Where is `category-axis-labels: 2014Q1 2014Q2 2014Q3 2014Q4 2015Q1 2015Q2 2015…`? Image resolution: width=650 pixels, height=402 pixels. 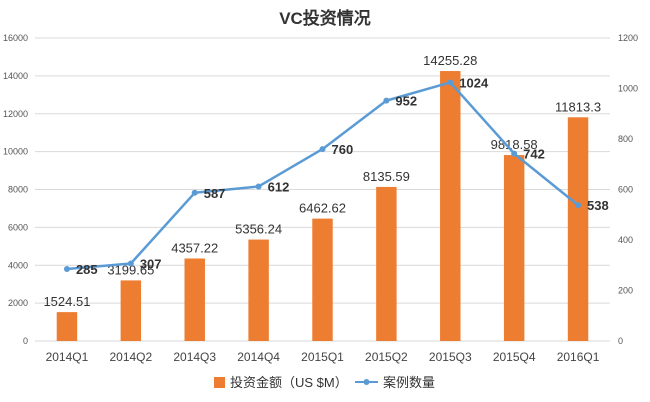 category-axis-labels: 2014Q1 2014Q2 2014Q3 2014Q4 2015Q1 2015Q2 2015… is located at coordinates (323, 357).